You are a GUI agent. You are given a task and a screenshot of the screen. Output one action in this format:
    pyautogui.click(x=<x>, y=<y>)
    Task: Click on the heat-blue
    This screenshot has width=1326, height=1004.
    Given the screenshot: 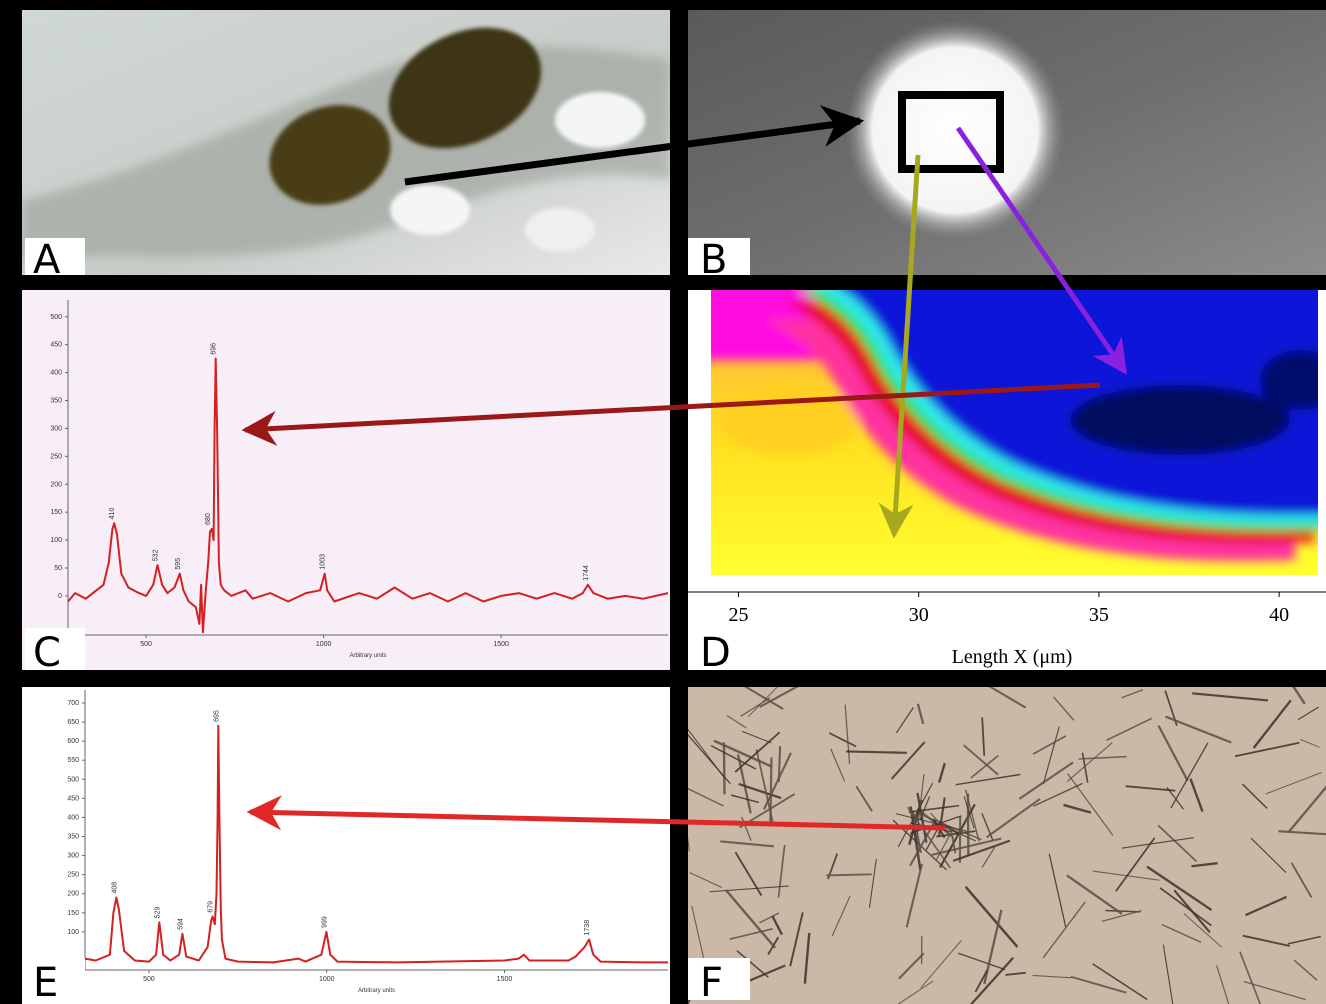 What is the action you would take?
    pyautogui.click(x=1080, y=402)
    